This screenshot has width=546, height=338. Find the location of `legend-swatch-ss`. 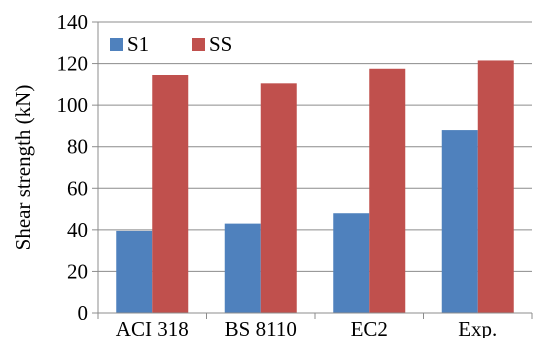

legend-swatch-ss is located at coordinates (198, 44).